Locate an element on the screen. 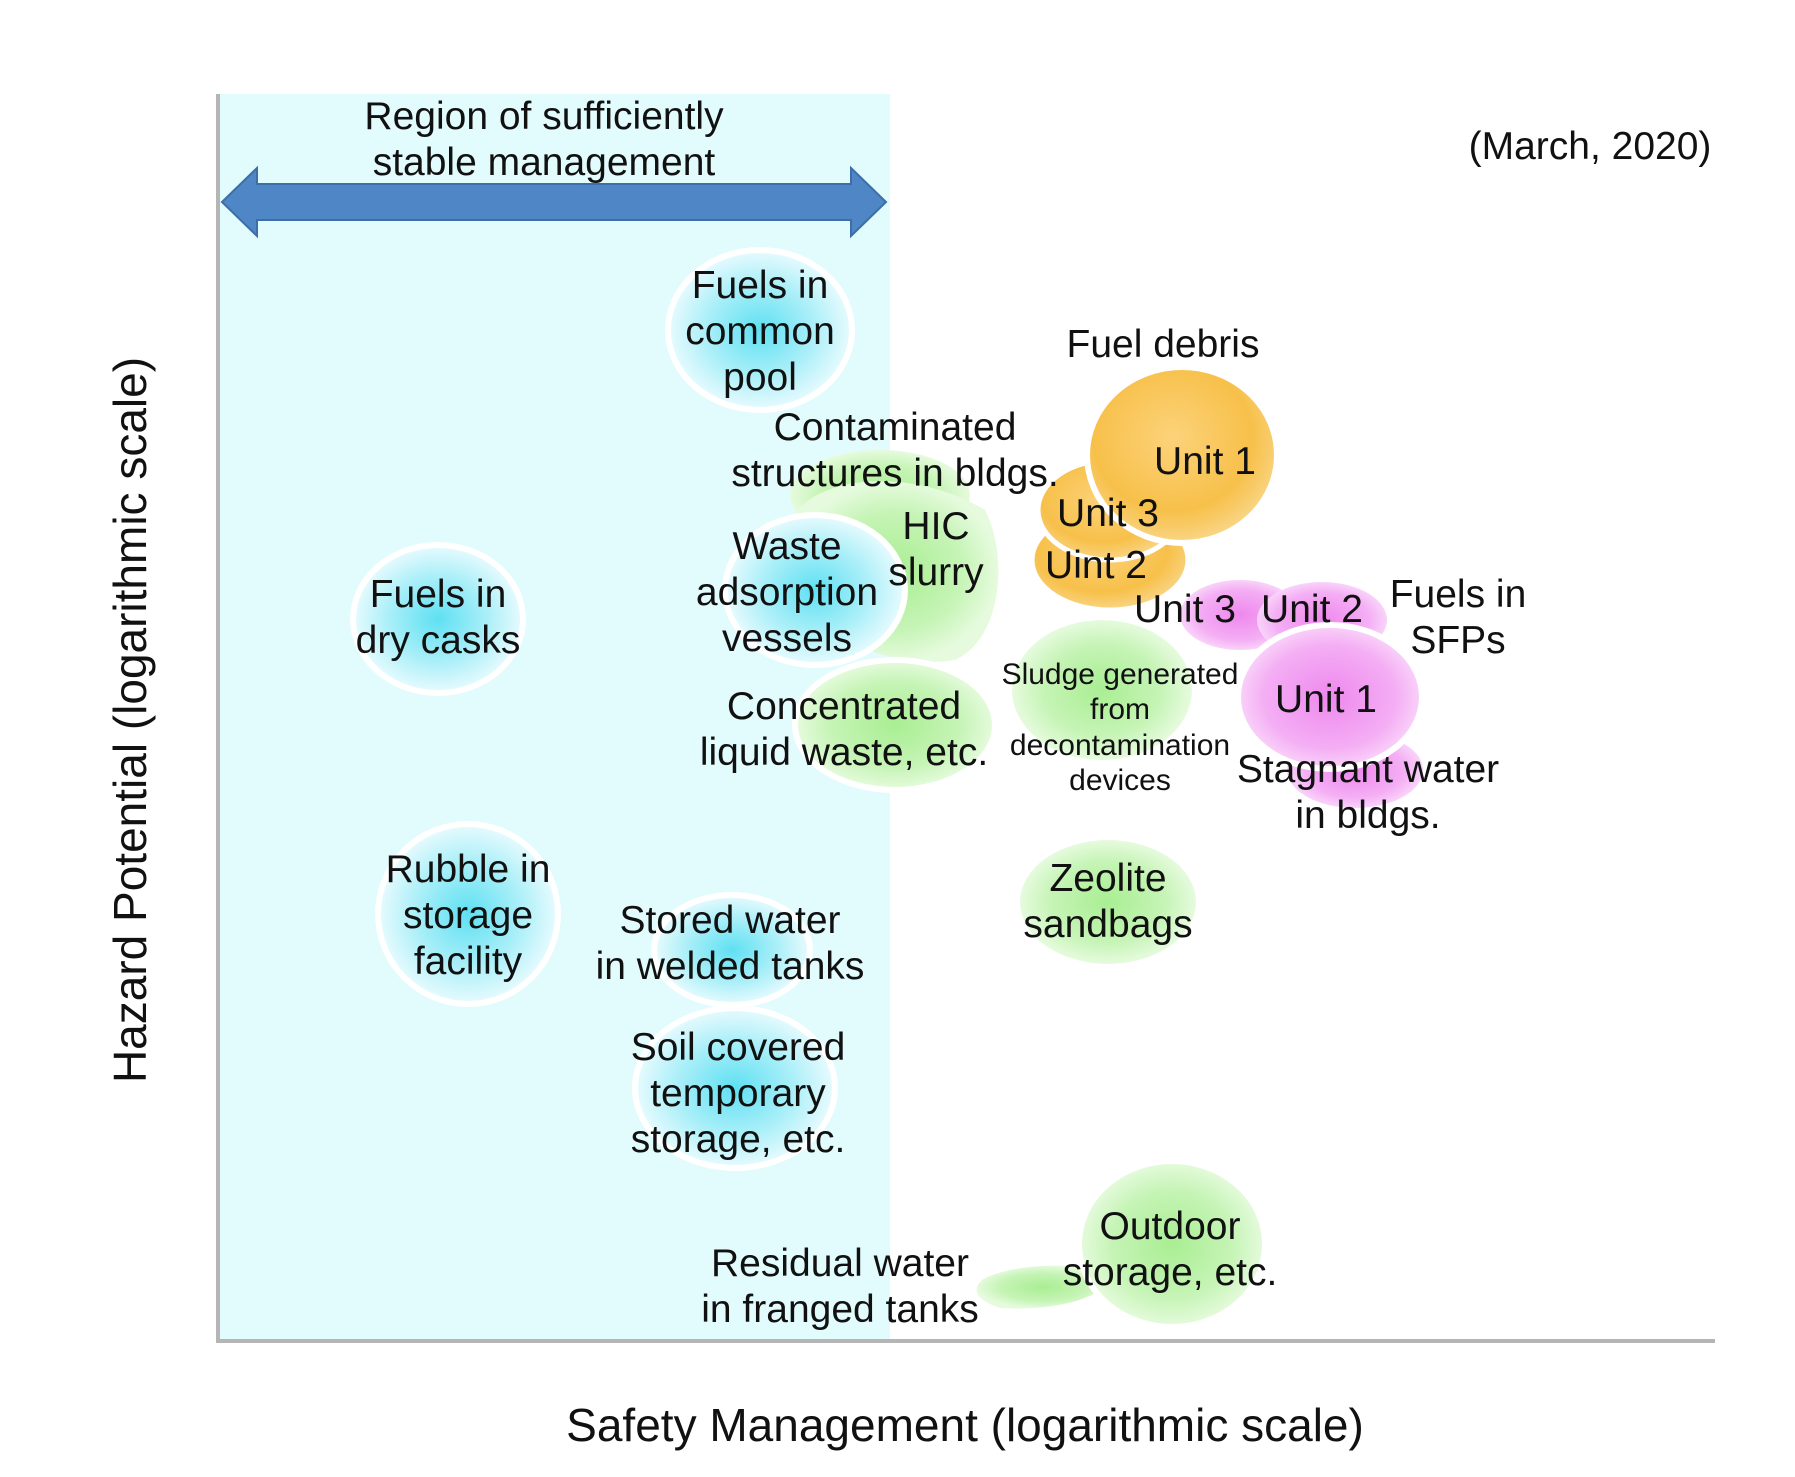  label-line: Stagnant water is located at coordinates (1368, 769).